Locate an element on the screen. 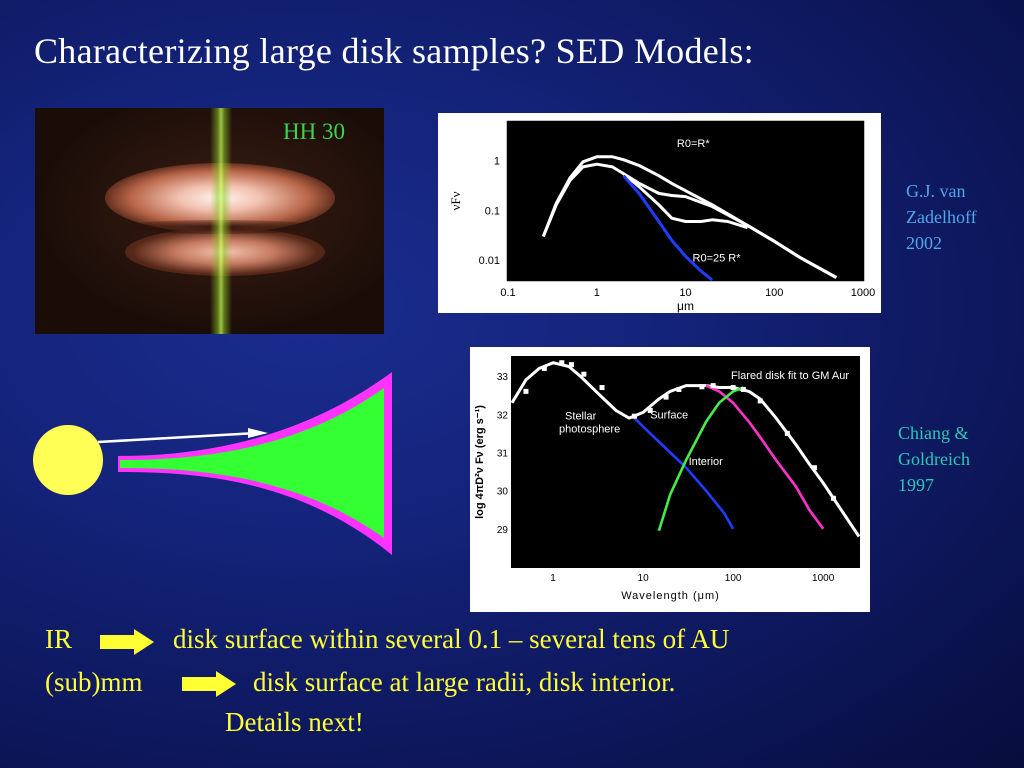 The image size is (1024, 768). credit-line-2: Zadelhoff is located at coordinates (941, 217).